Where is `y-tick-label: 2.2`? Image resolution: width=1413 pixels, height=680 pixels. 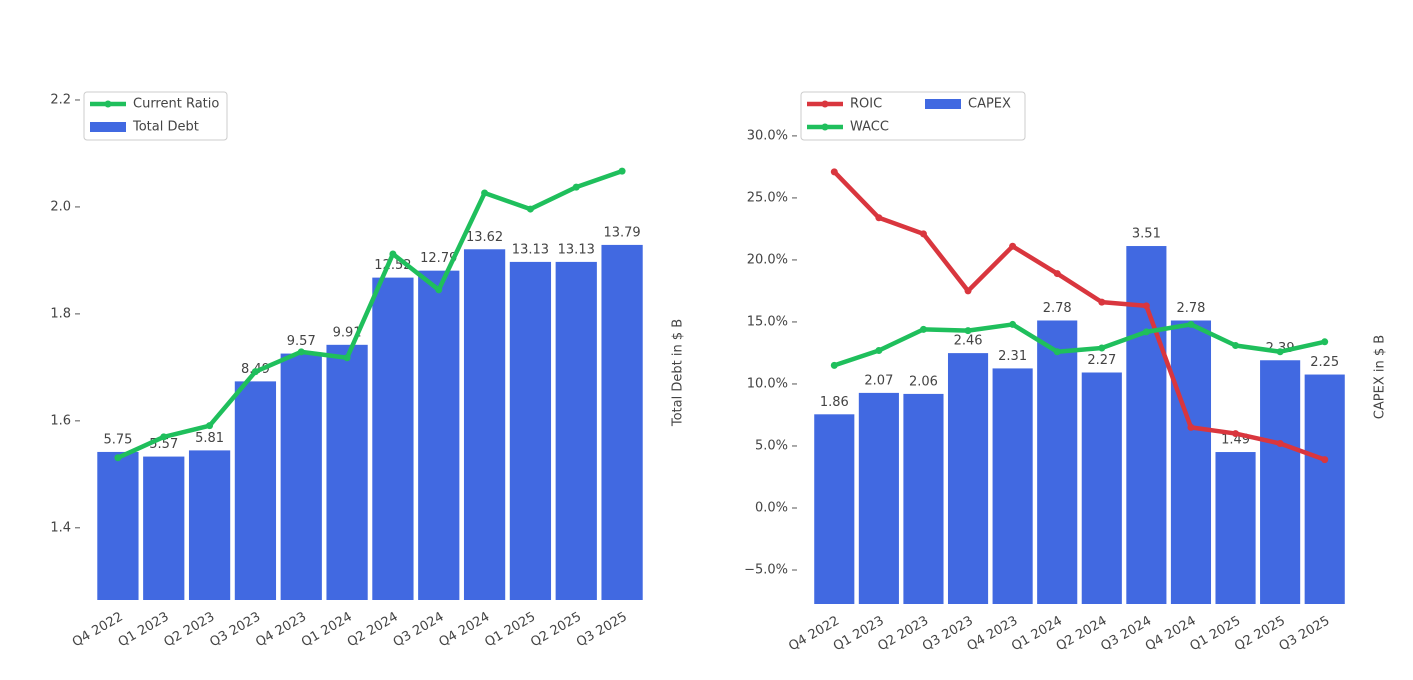
y-tick-label: 2.2 is located at coordinates (60, 99).